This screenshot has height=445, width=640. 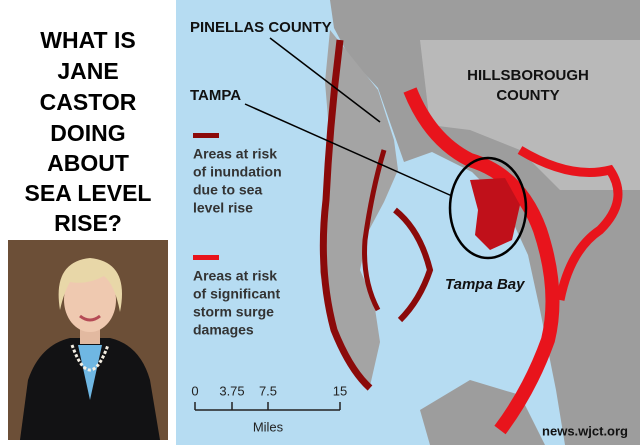 What do you see at coordinates (227, 190) in the screenshot?
I see `legend-text: due to sea` at bounding box center [227, 190].